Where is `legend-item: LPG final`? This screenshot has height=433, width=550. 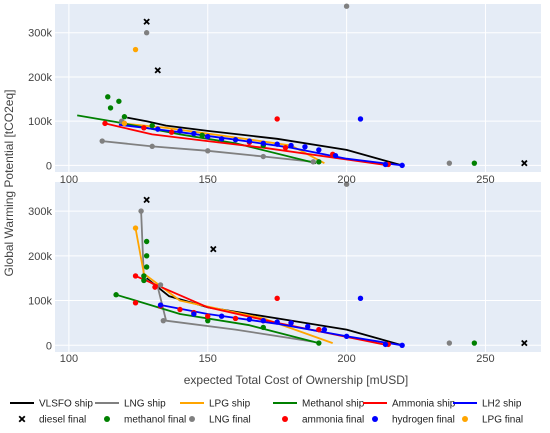 legend-item: LPG final is located at coordinates (492, 420).